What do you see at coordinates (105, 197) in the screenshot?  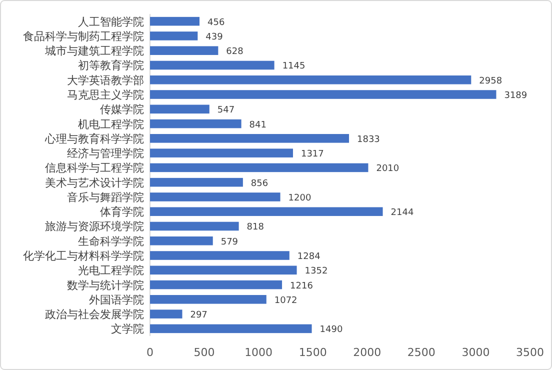 I see `y-tick-label: 音乐与舞蹈学院` at bounding box center [105, 197].